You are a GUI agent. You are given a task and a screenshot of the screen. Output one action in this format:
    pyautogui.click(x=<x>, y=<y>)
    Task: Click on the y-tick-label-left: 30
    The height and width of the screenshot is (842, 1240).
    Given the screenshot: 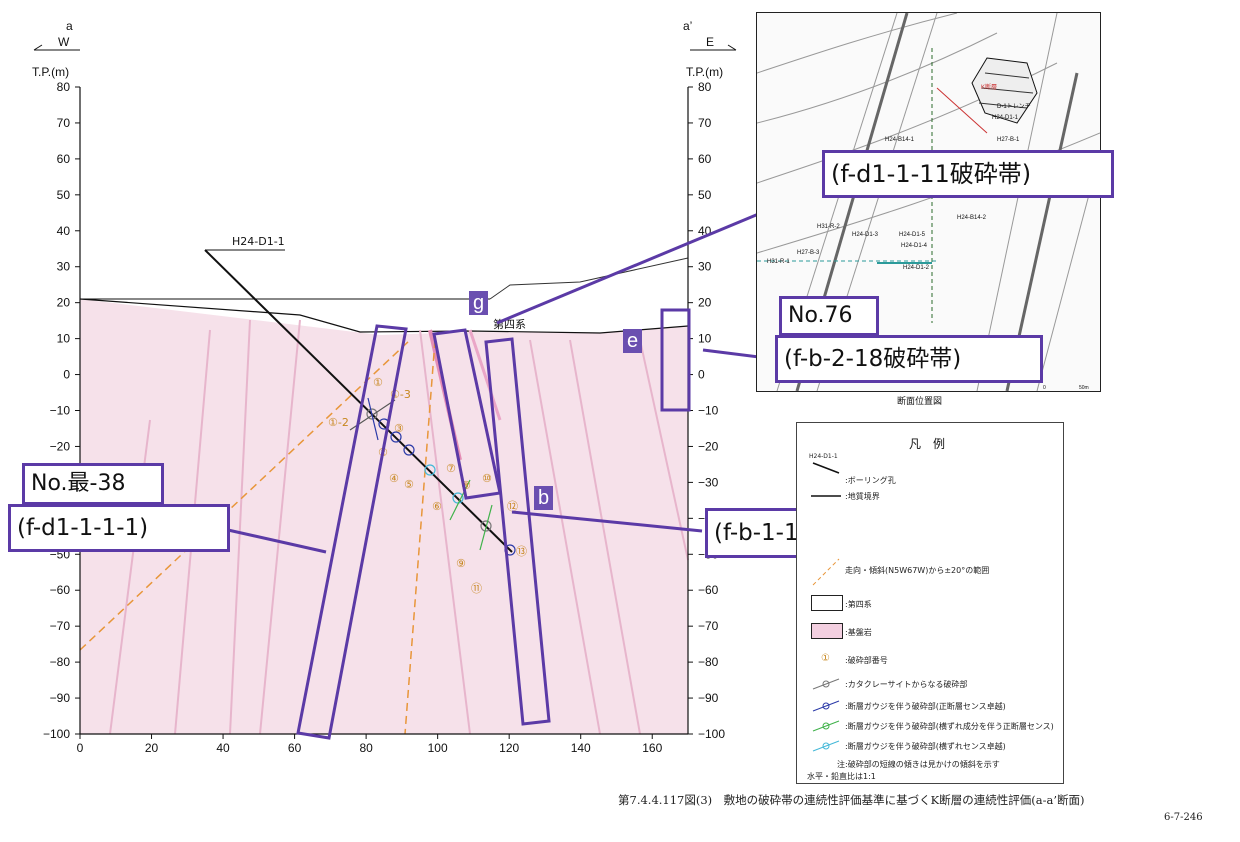 What is the action you would take?
    pyautogui.click(x=64, y=267)
    